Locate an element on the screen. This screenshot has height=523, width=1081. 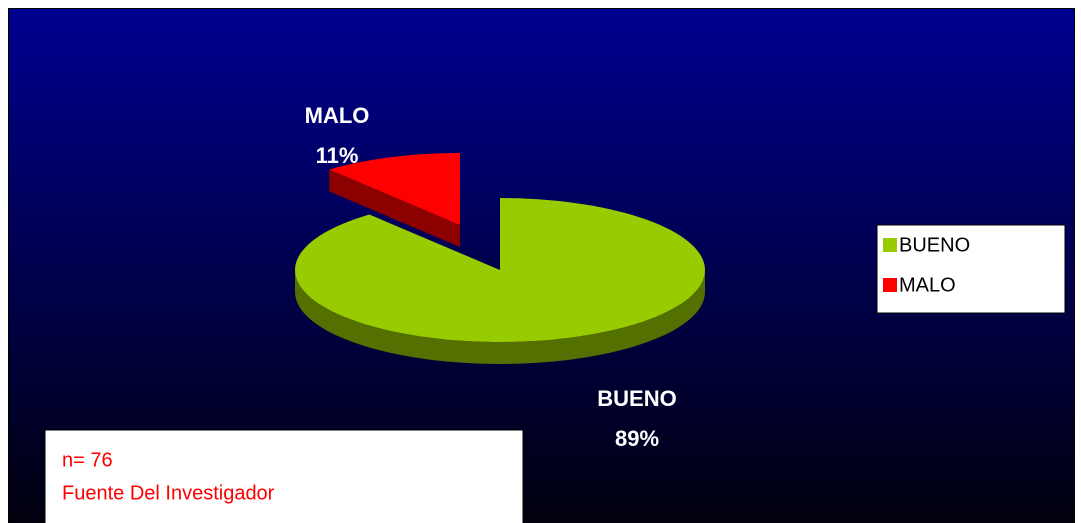
slice-side is located at coordinates (500, 317).